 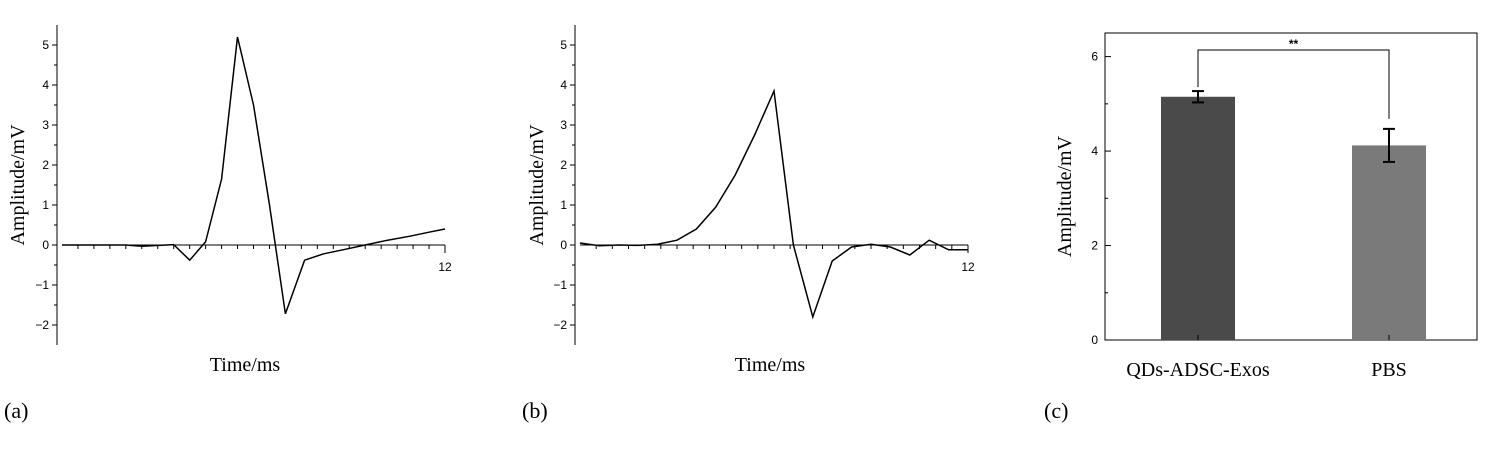 I want to click on significance-marker: **, so click(x=1294, y=44).